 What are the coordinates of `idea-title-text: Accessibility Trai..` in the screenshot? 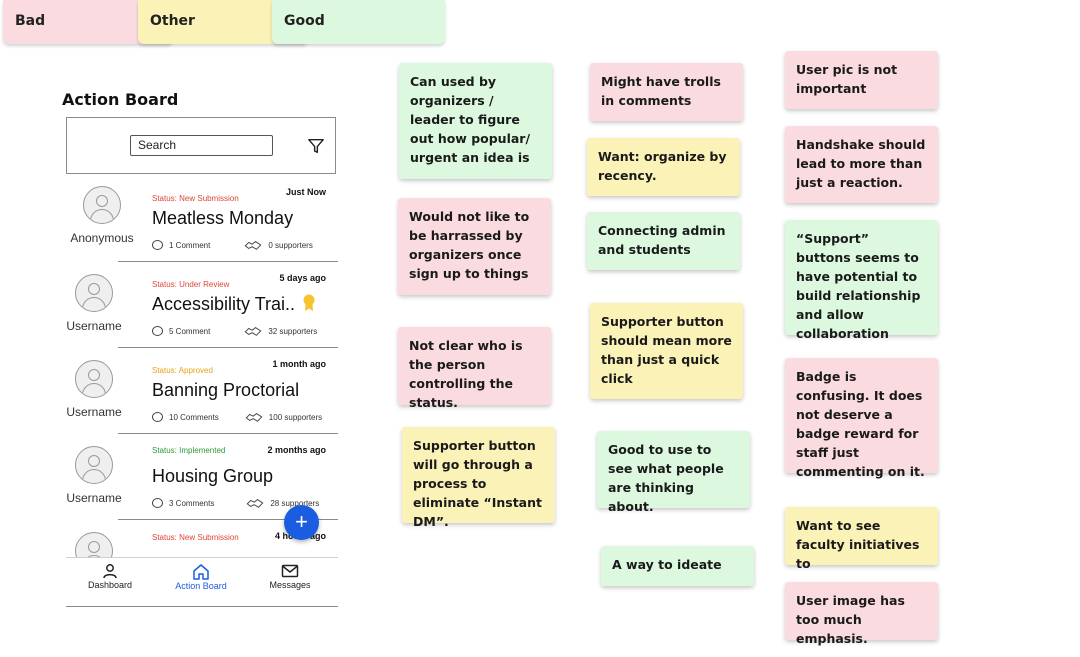 It's located at (224, 304).